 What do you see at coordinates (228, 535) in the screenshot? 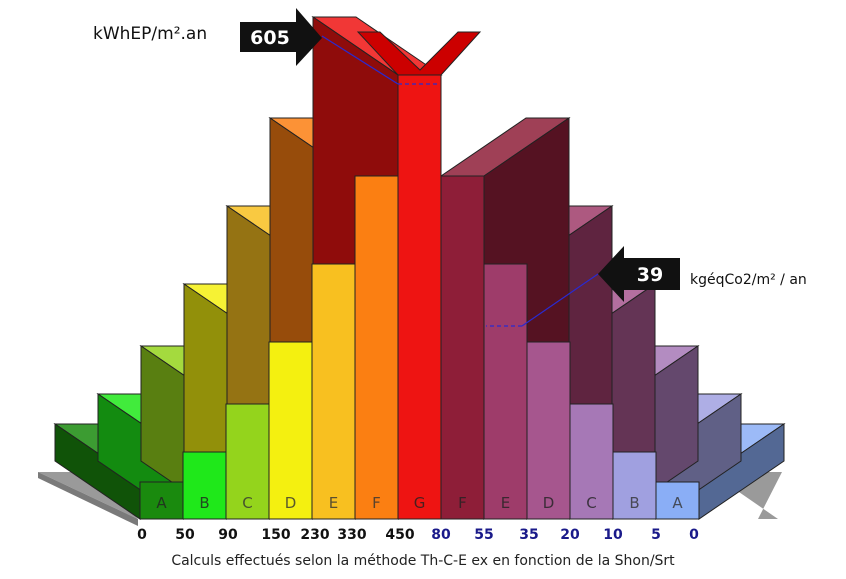
I see `threshold-energy-90: 90` at bounding box center [228, 535].